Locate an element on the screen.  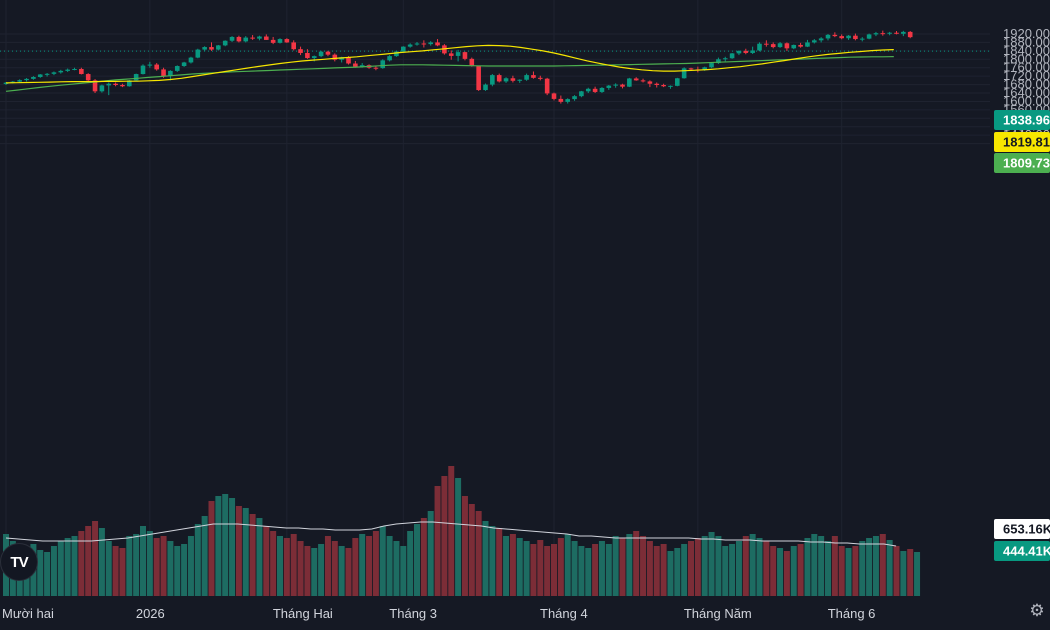
settings-gear-icon: ⚙ is located at coordinates (1037, 611).